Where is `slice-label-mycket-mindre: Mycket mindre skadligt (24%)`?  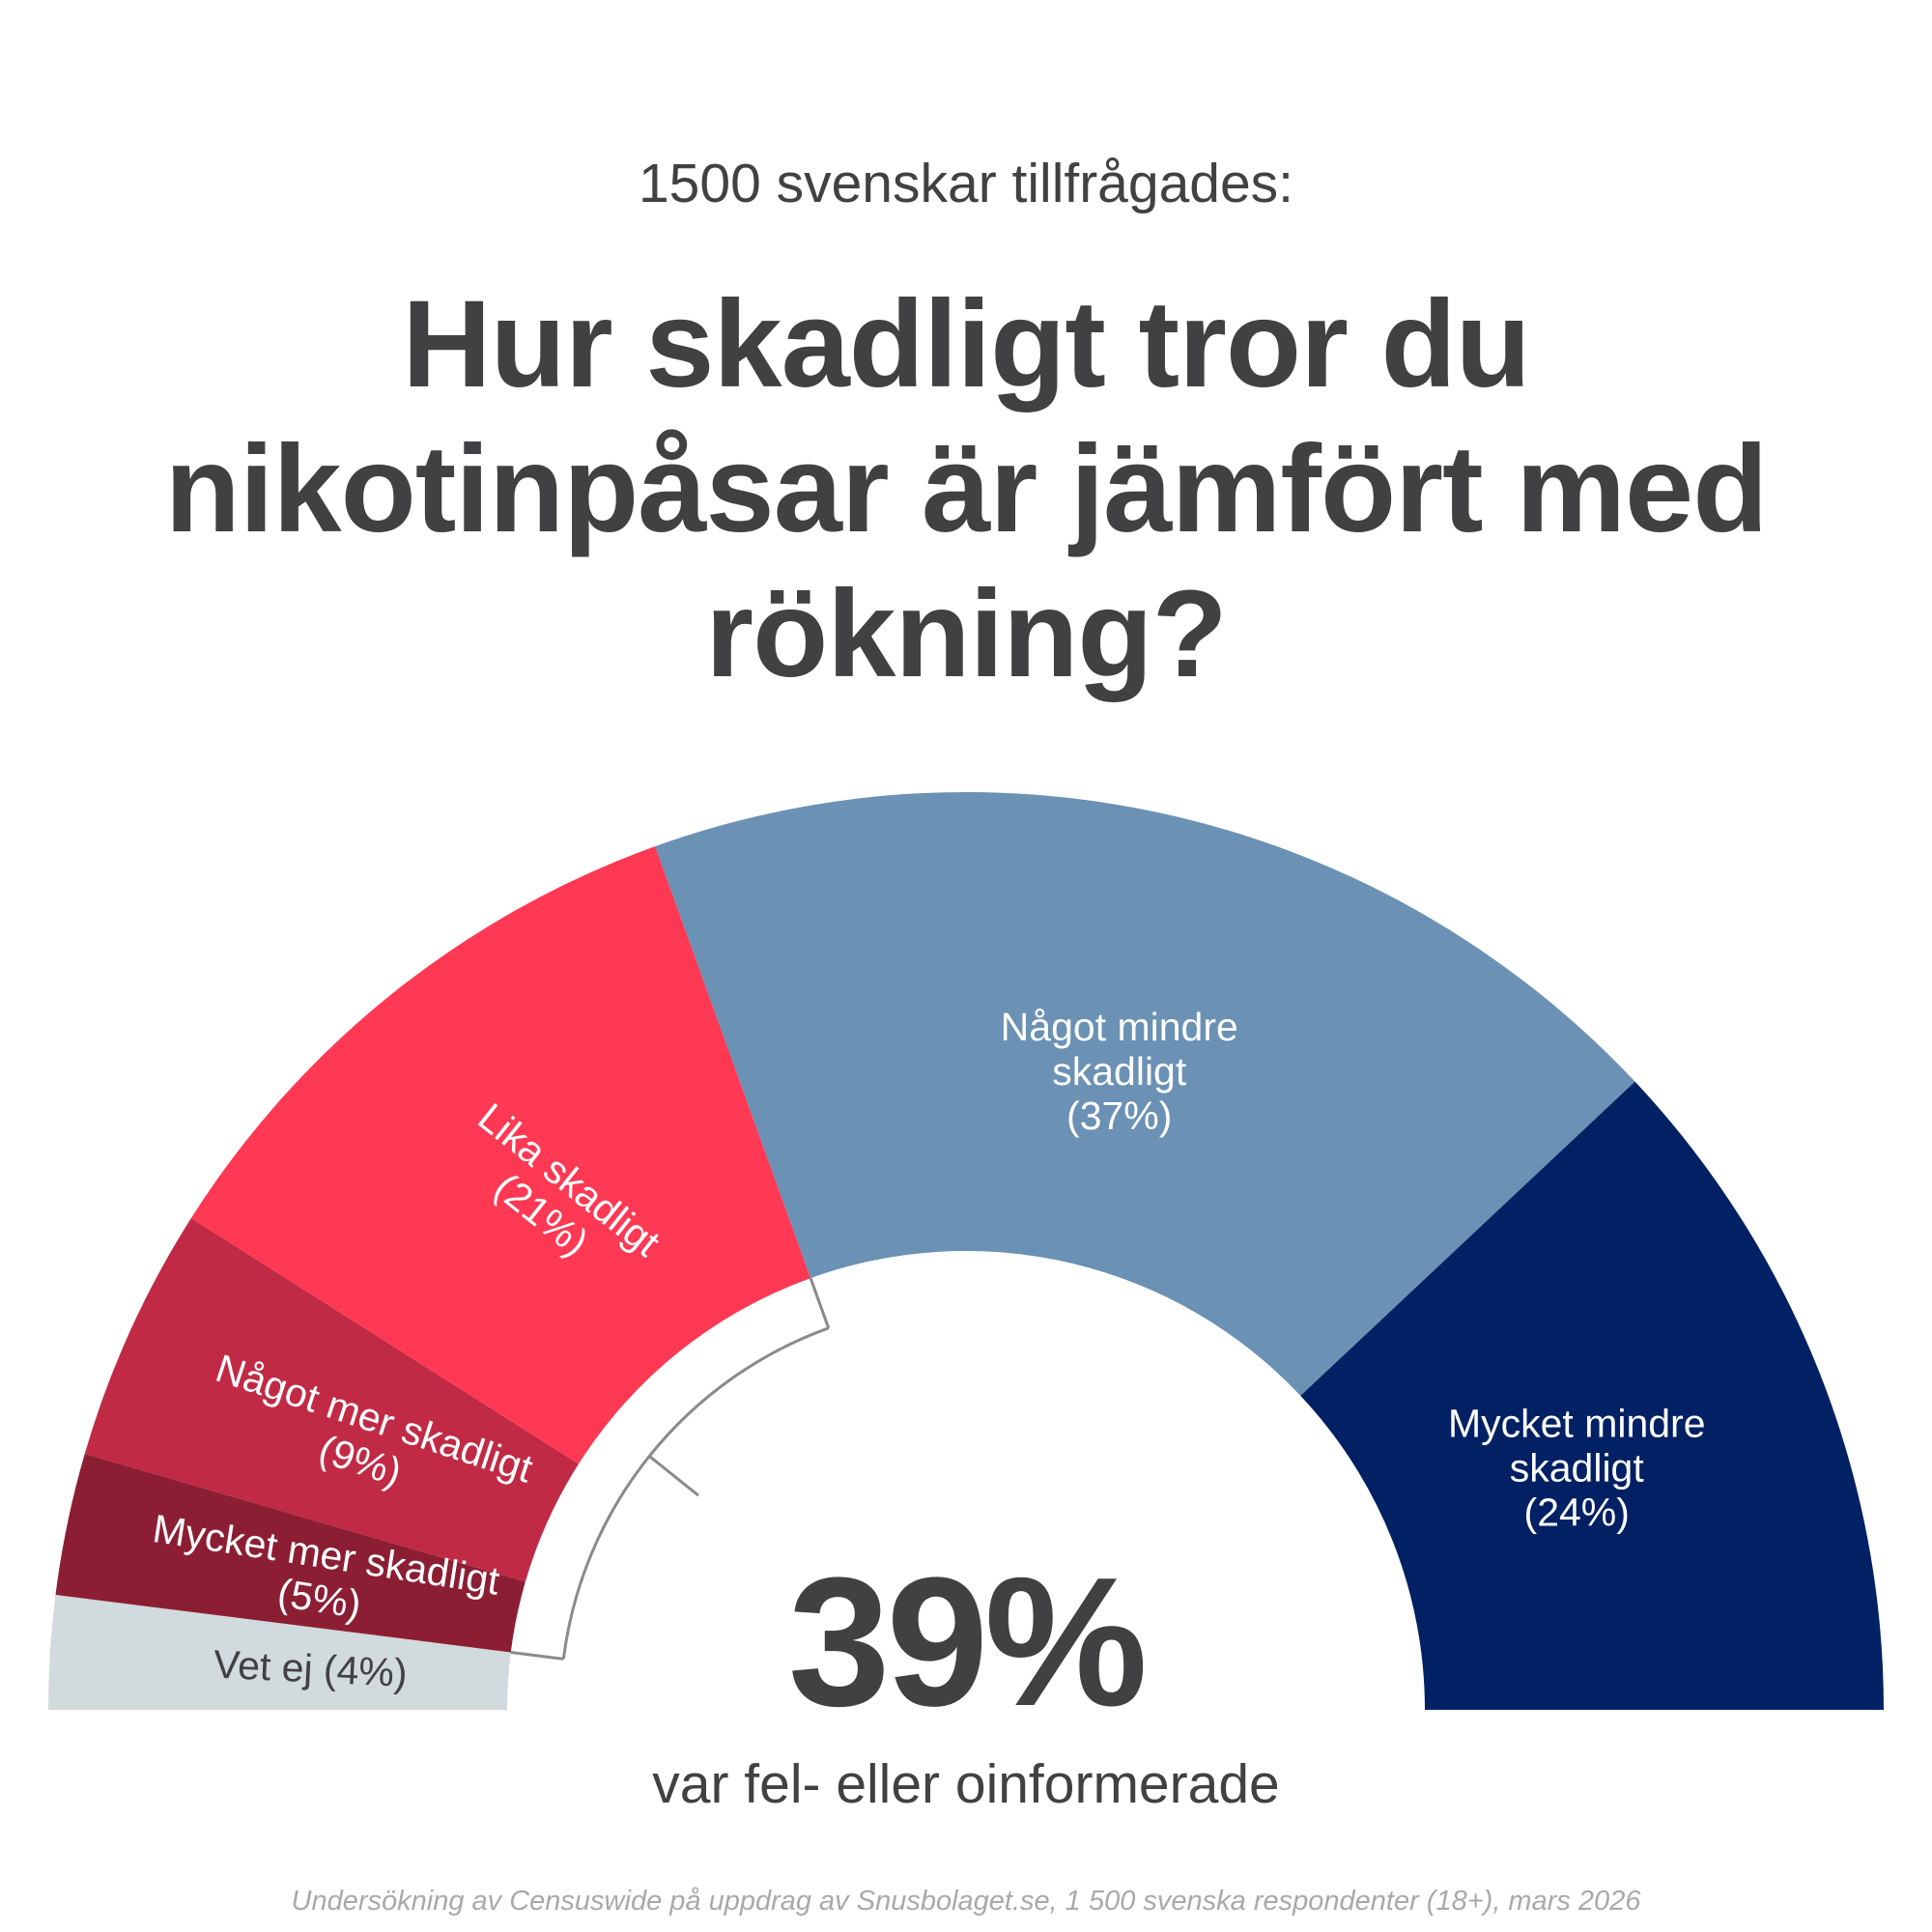
slice-label-mycket-mindre: Mycket mindre skadligt (24%) is located at coordinates (1577, 1468).